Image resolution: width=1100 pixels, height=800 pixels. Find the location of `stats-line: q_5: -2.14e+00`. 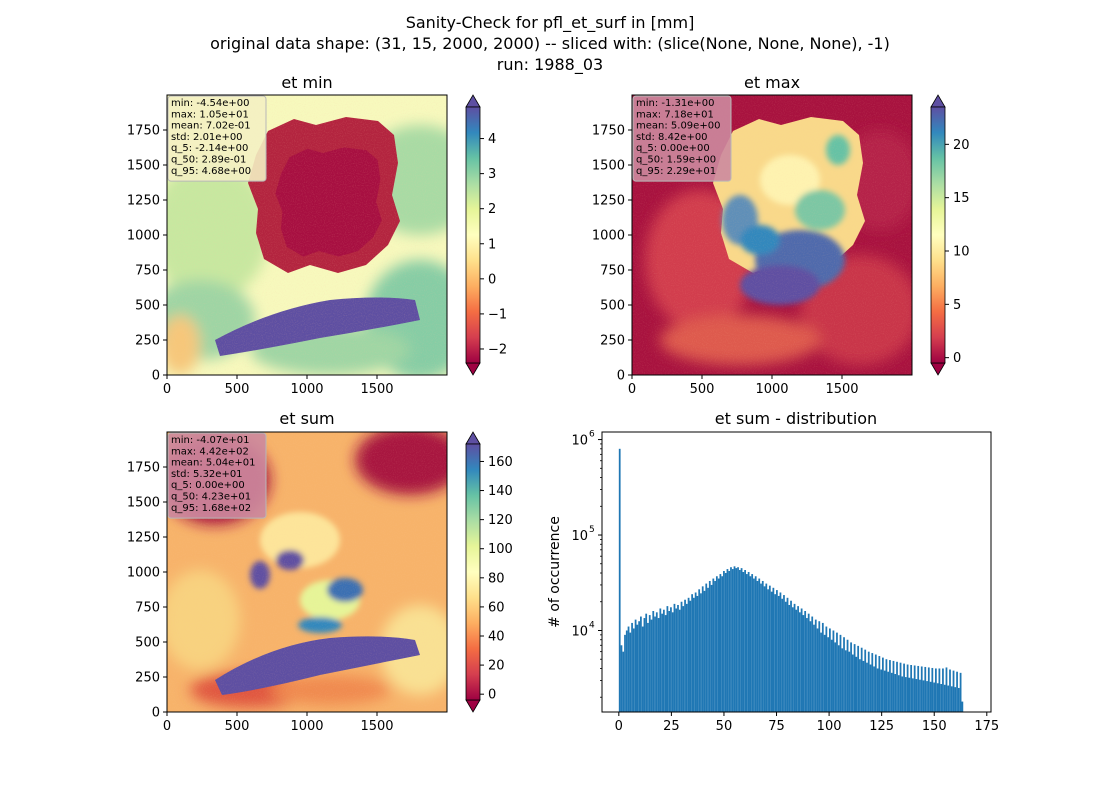

stats-line: q_5: -2.14e+00 is located at coordinates (209, 148).